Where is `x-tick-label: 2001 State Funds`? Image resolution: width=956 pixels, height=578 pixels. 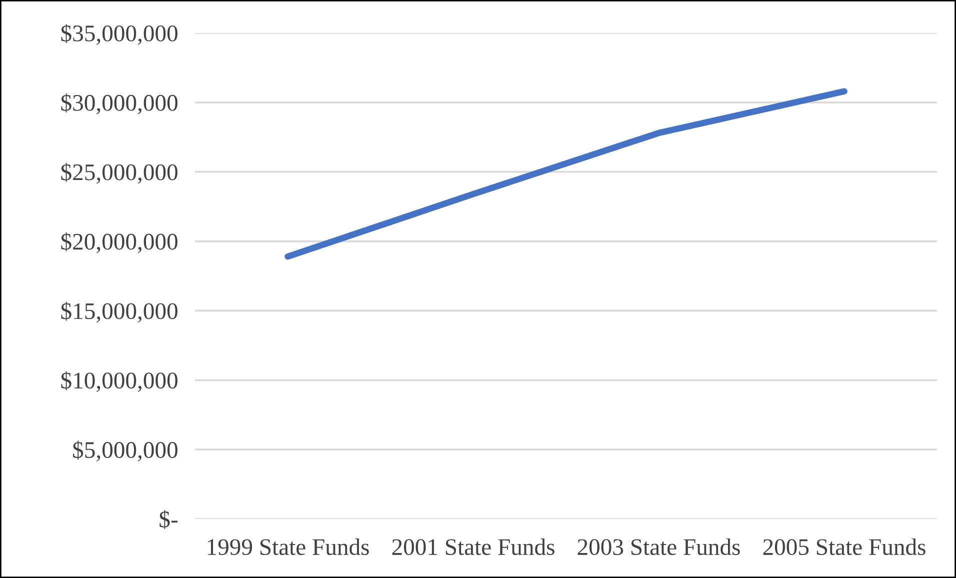 x-tick-label: 2001 State Funds is located at coordinates (473, 547).